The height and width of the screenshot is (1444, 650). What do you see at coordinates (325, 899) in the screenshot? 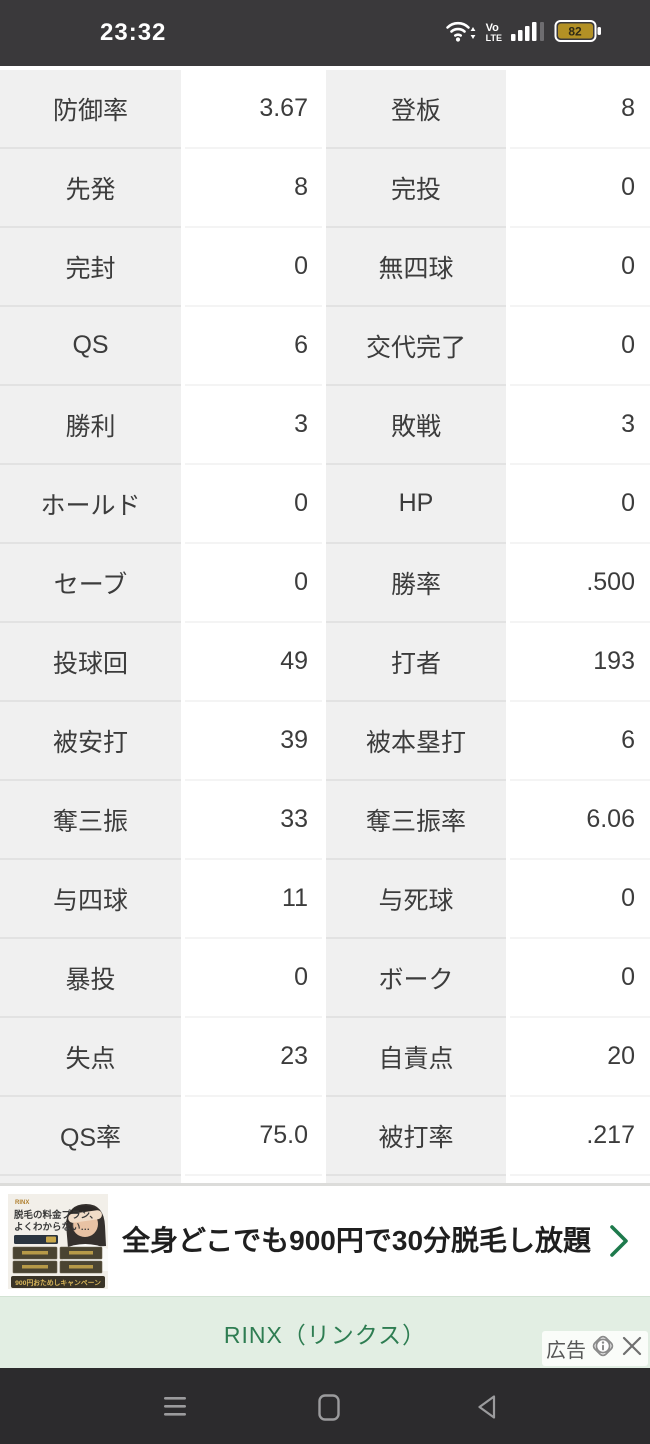
I see `table-row: 与四球 11 与死球 0` at bounding box center [325, 899].